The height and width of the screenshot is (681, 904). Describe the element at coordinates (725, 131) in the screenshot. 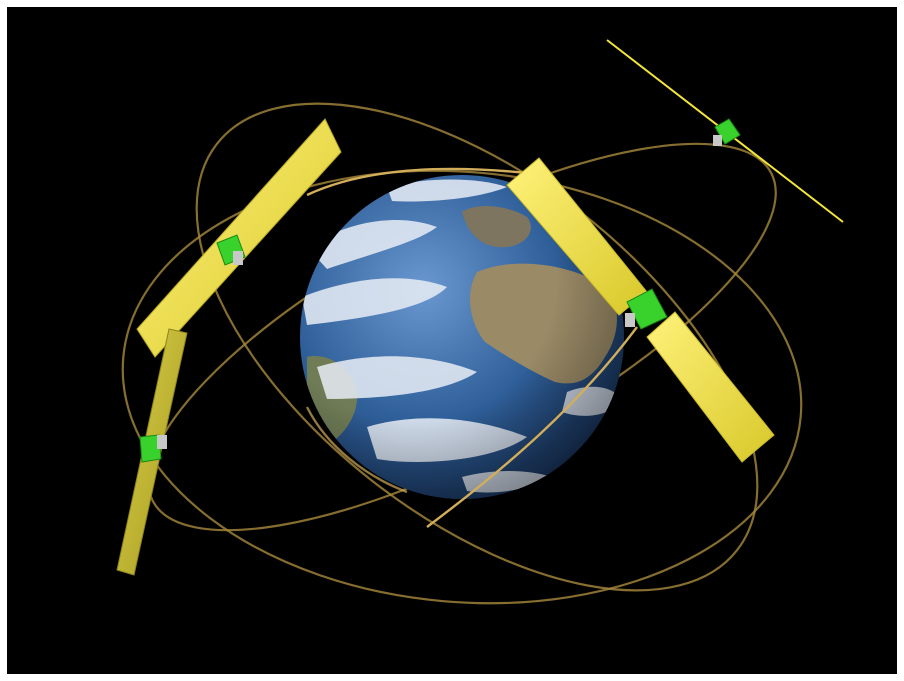

I see `satellite-top-right` at that location.